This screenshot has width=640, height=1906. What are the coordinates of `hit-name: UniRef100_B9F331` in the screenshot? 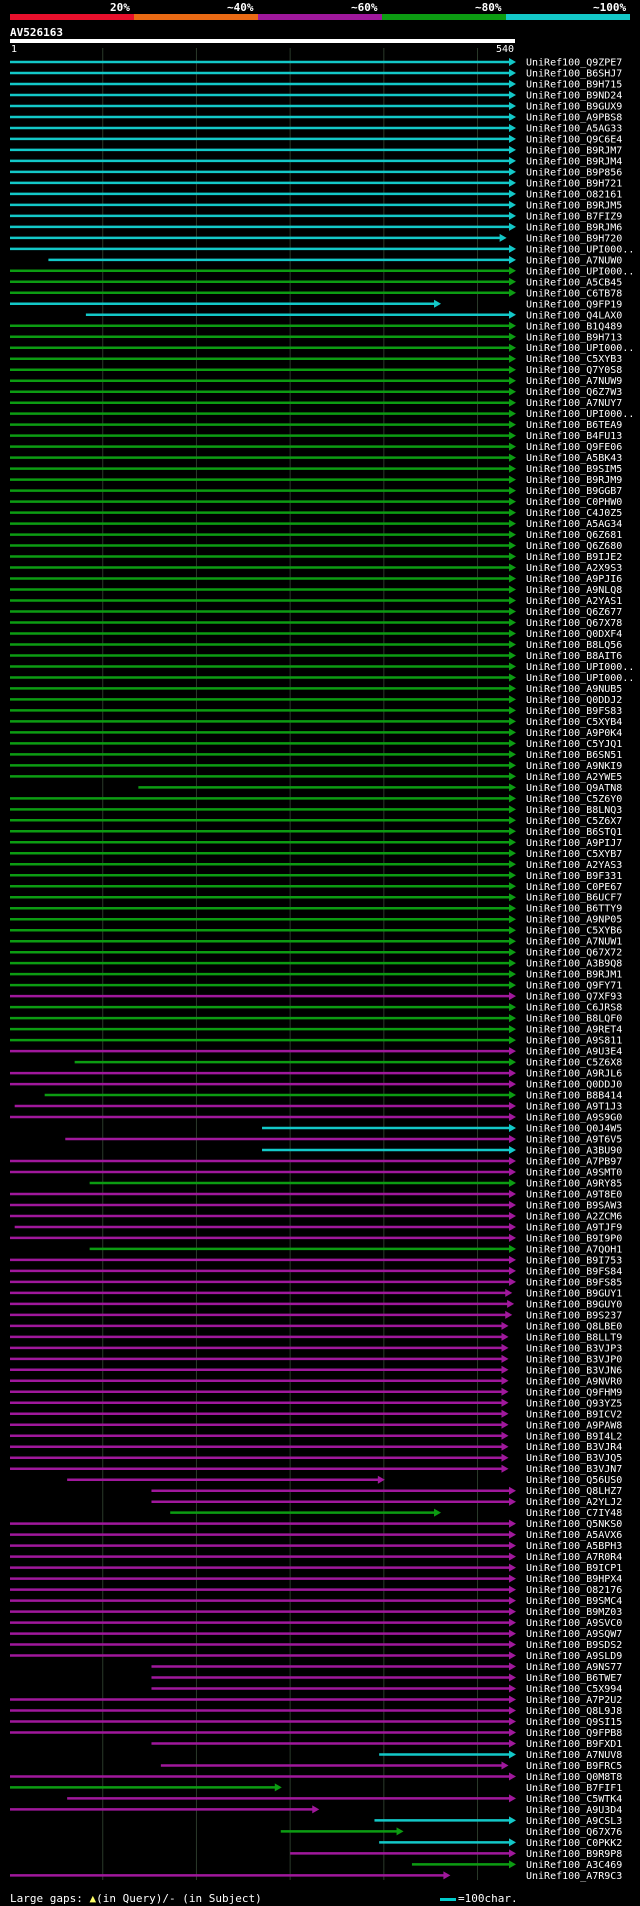 It's located at (574, 876).